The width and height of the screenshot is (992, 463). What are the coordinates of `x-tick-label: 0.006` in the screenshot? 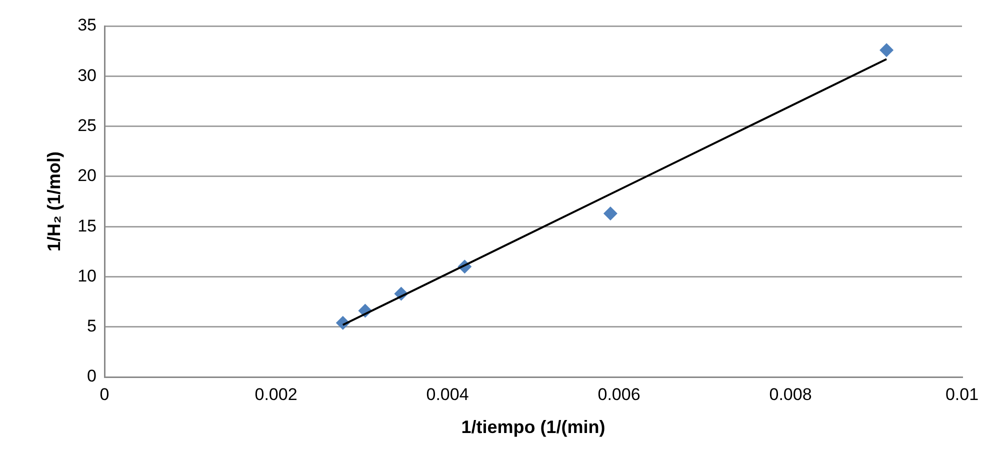 It's located at (619, 394).